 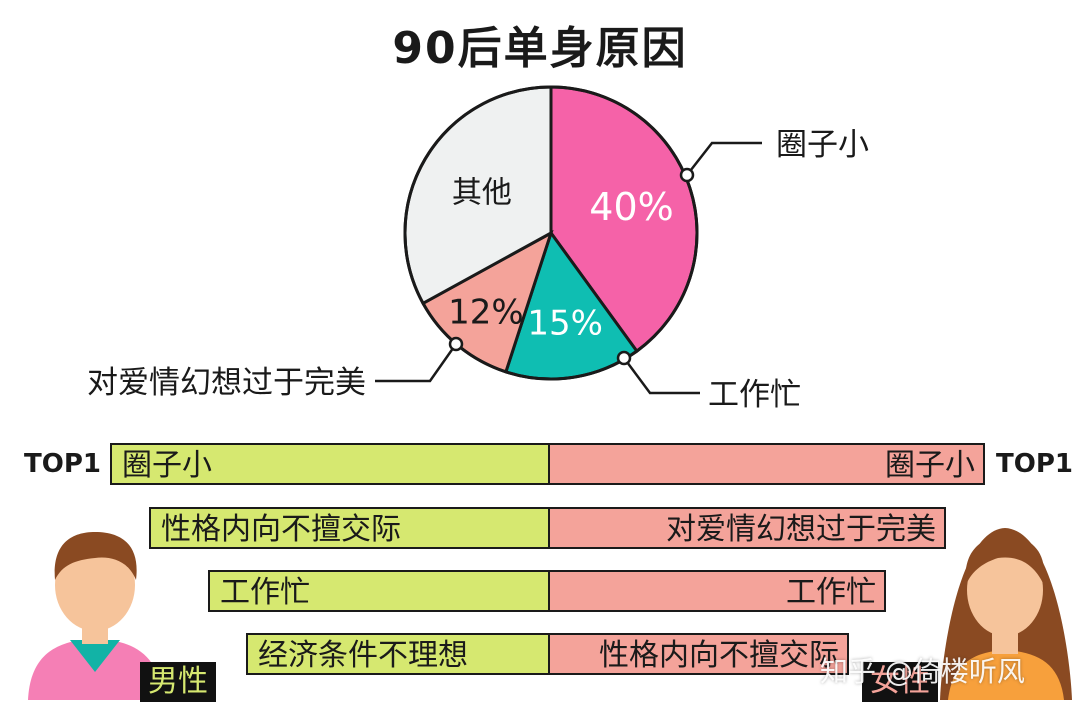 I want to click on pie-value-label-1: 15%, so click(x=565, y=323).